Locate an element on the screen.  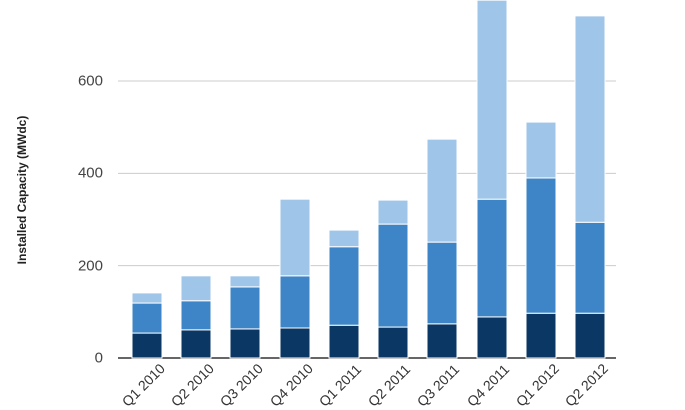
y-tick-label: 400 is located at coordinates (90, 173).